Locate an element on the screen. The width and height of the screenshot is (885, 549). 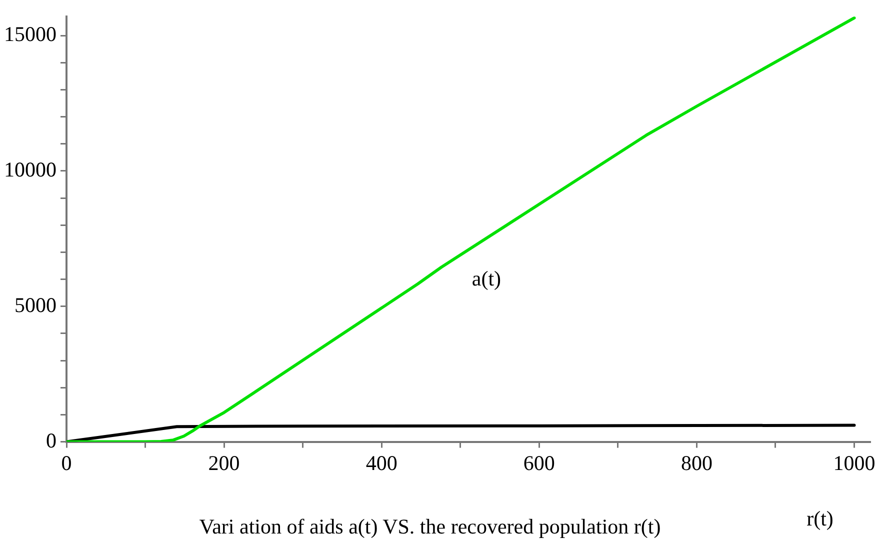
x-axis-title: r(t) is located at coordinates (820, 518).